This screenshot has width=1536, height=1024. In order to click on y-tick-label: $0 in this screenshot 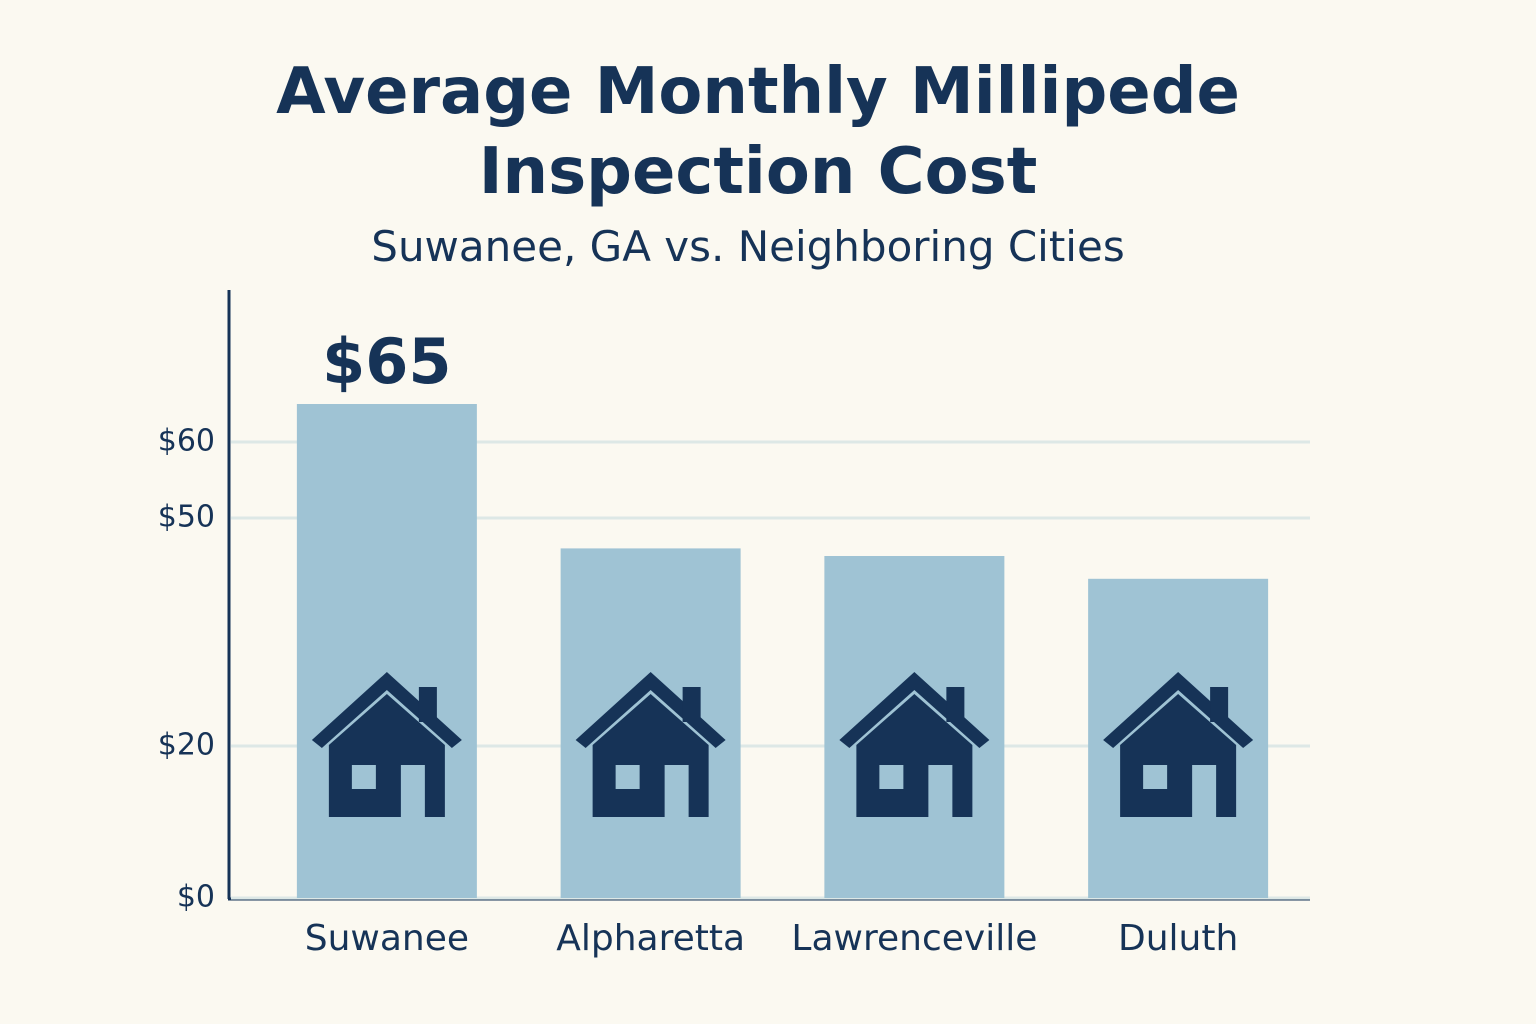, I will do `click(196, 897)`.